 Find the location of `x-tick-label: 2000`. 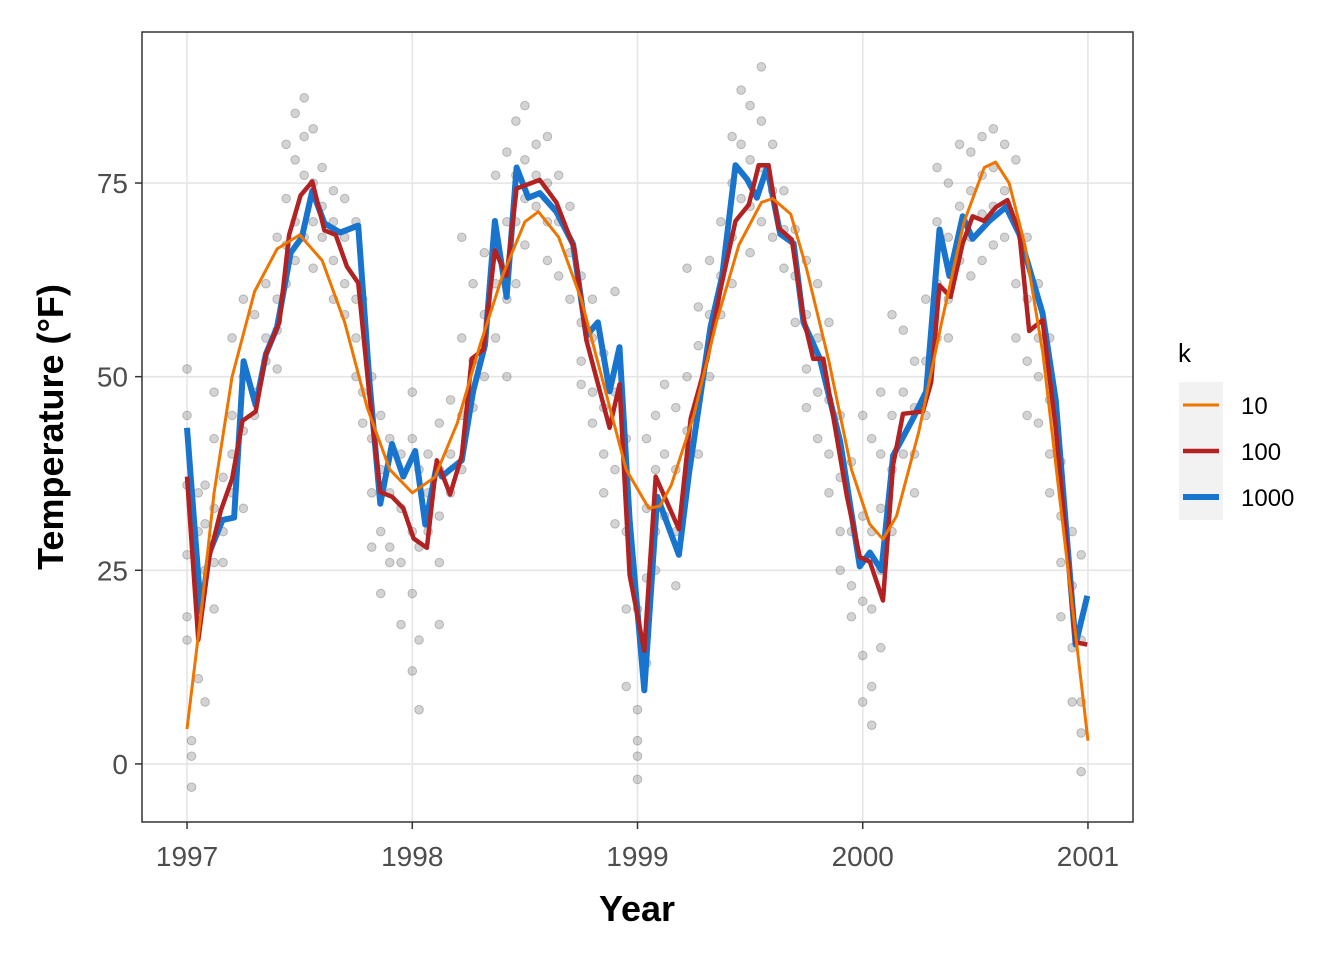

x-tick-label: 2000 is located at coordinates (863, 856).